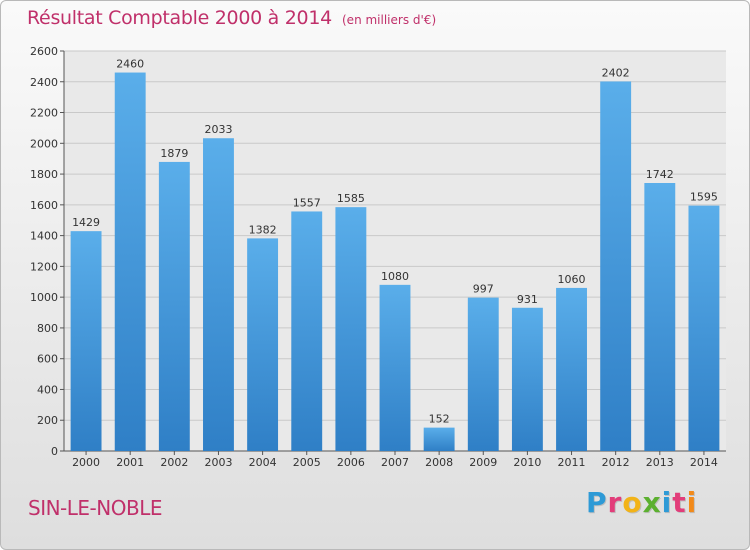 The width and height of the screenshot is (750, 550). I want to click on data-label: 1080, so click(395, 276).